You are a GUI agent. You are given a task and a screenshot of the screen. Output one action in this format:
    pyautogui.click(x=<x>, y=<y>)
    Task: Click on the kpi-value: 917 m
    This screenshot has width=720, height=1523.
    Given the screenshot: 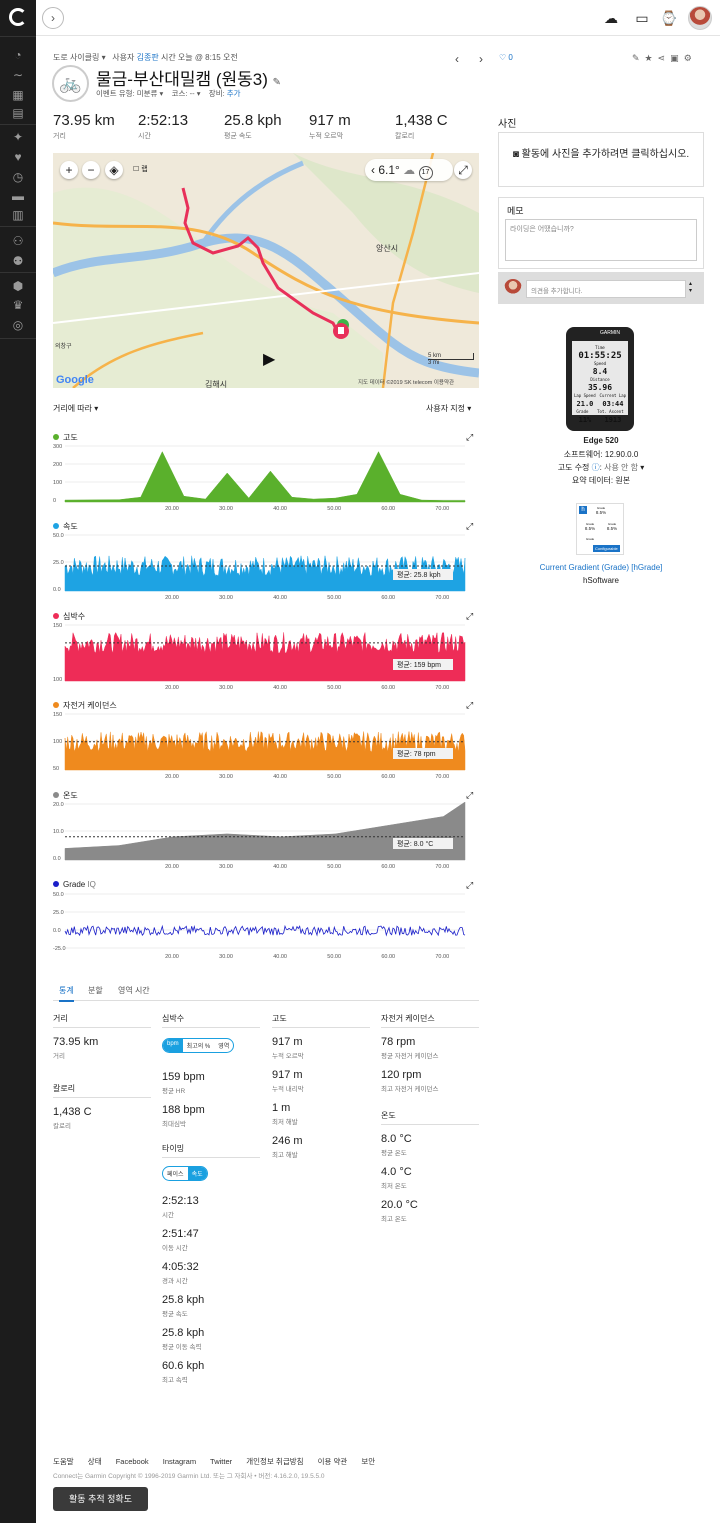 What is the action you would take?
    pyautogui.click(x=330, y=120)
    